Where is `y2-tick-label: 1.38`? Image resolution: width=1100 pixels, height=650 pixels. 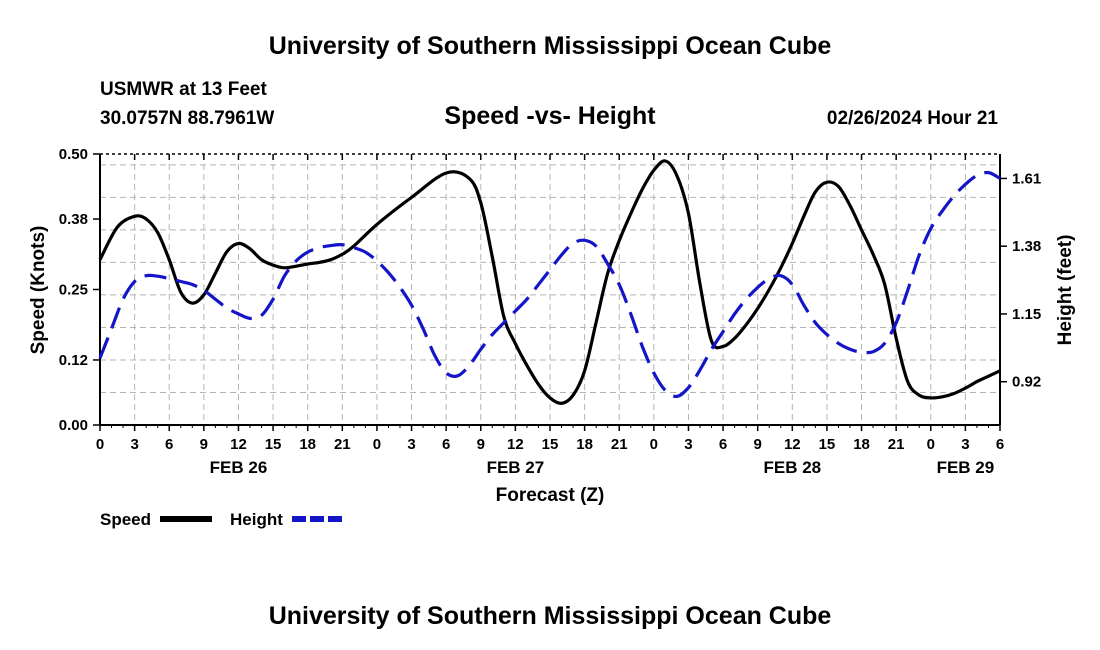
y2-tick-label: 1.38 is located at coordinates (1026, 246).